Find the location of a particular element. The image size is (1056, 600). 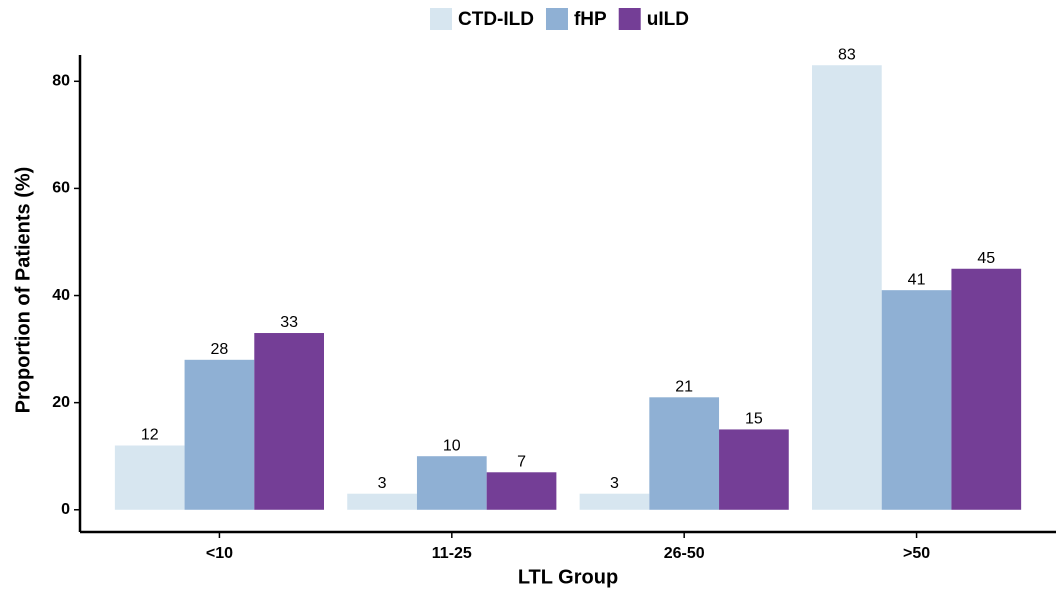

y-tick-label: 0 is located at coordinates (65, 509).